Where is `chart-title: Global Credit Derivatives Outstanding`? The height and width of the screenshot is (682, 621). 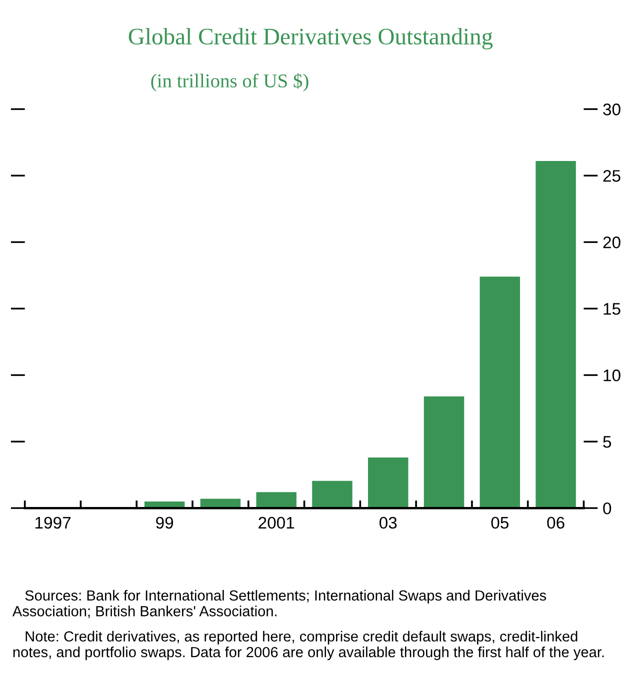
chart-title: Global Credit Derivatives Outstanding is located at coordinates (310, 39).